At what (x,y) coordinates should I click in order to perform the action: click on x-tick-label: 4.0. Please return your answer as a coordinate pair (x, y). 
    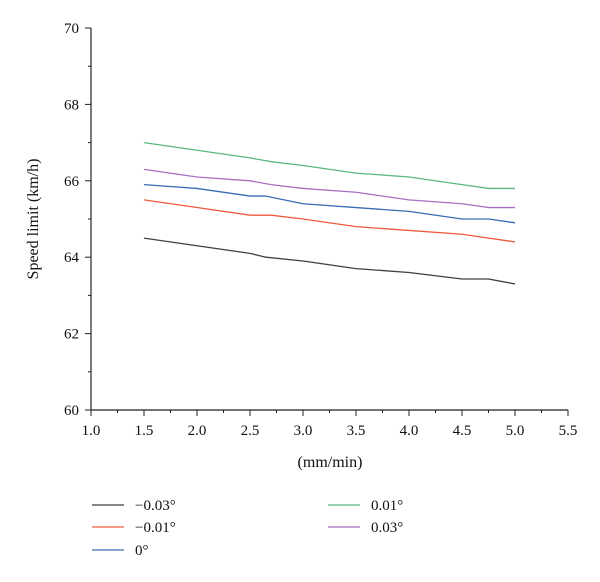
    Looking at the image, I should click on (409, 431).